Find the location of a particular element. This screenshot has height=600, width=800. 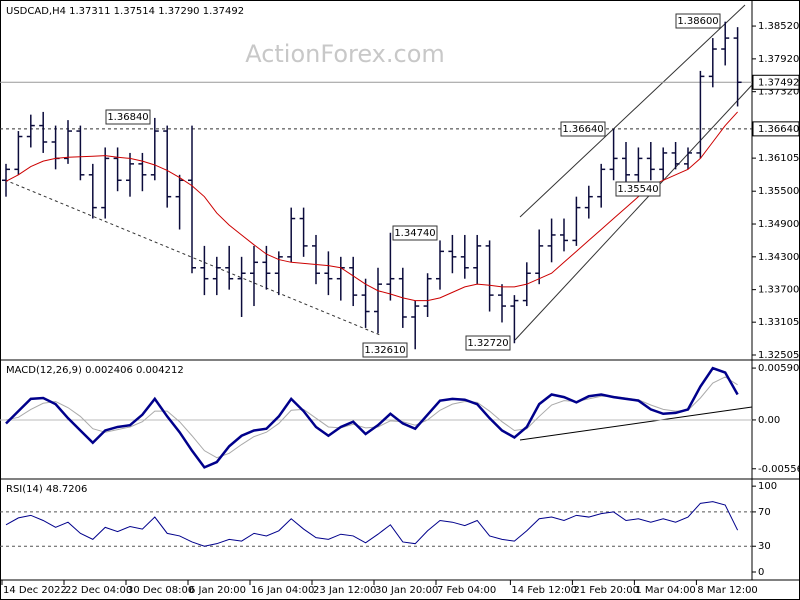

y-tick-label: 1.34300 is located at coordinates (778, 257).